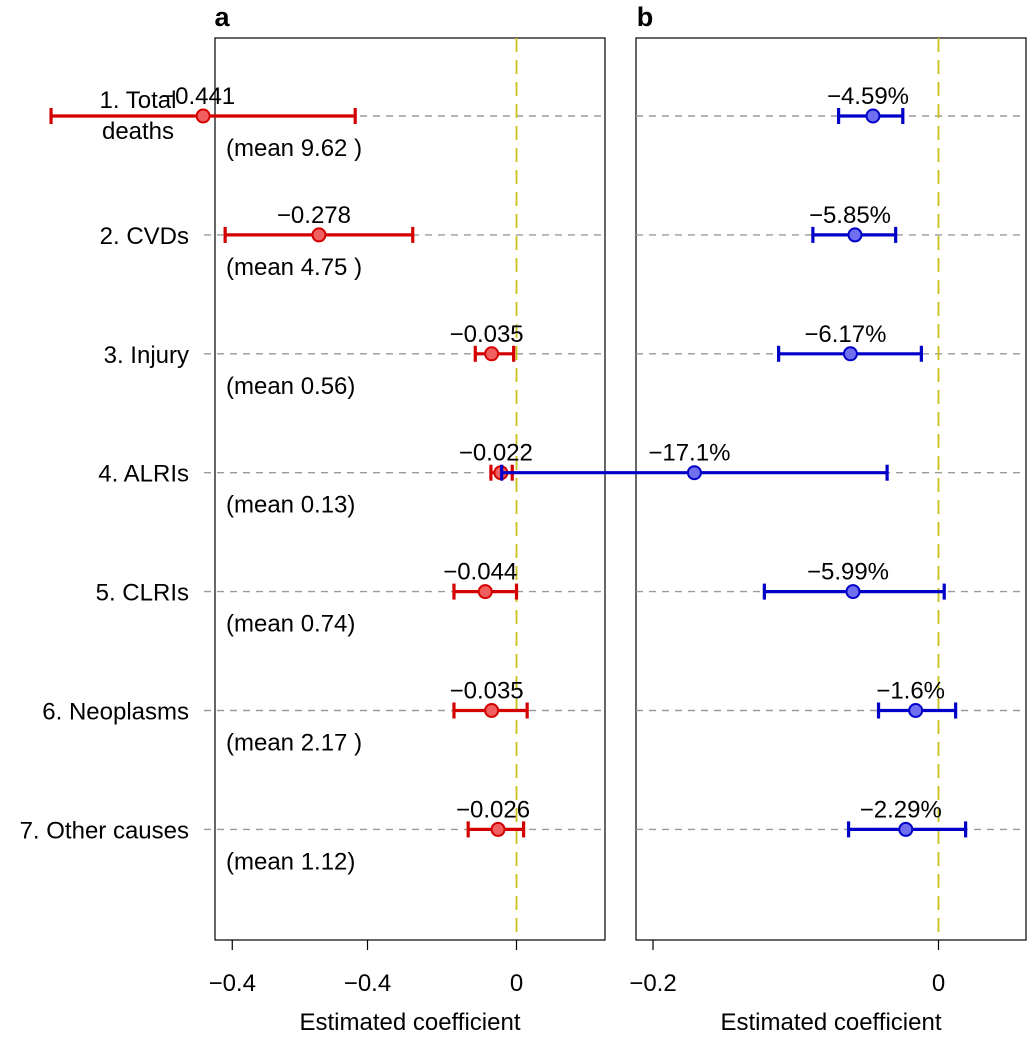  Describe the element at coordinates (144, 236) in the screenshot. I see `category-label: 2. CVDs` at that location.